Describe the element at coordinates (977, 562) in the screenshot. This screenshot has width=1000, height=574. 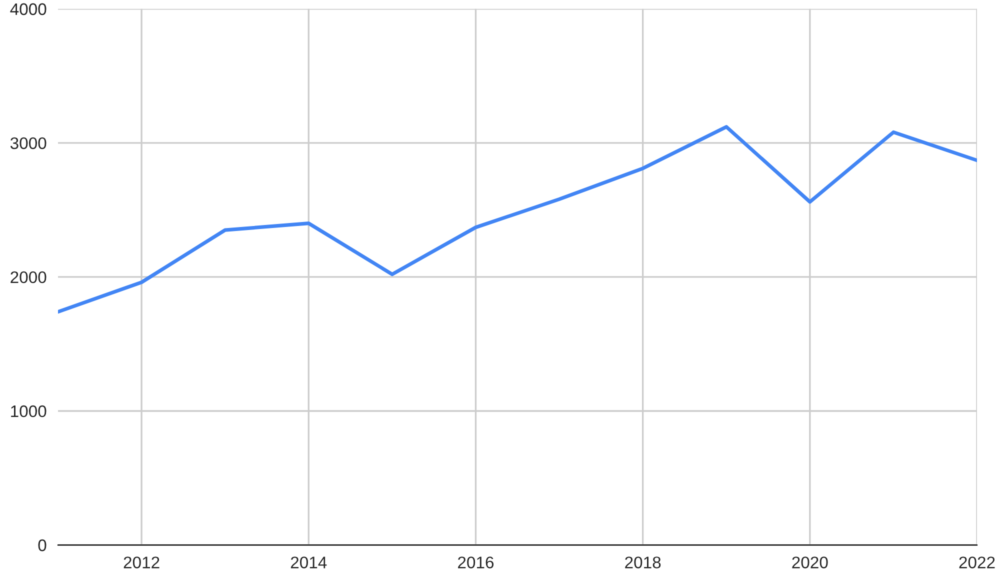
I see `x-tick-label: 2022` at that location.